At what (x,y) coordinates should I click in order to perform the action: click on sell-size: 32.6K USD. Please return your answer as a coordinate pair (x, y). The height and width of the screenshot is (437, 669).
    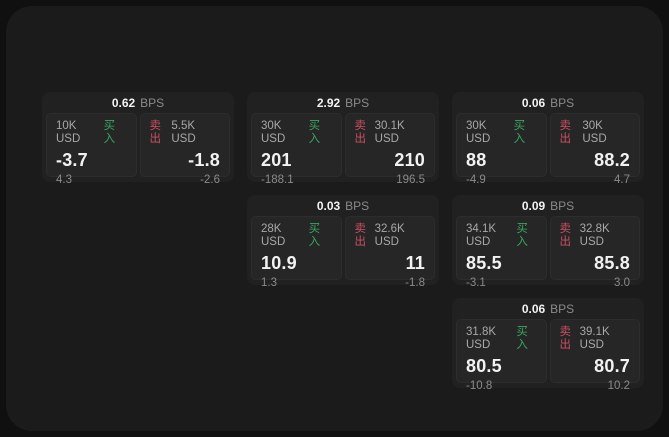
    Looking at the image, I should click on (389, 235).